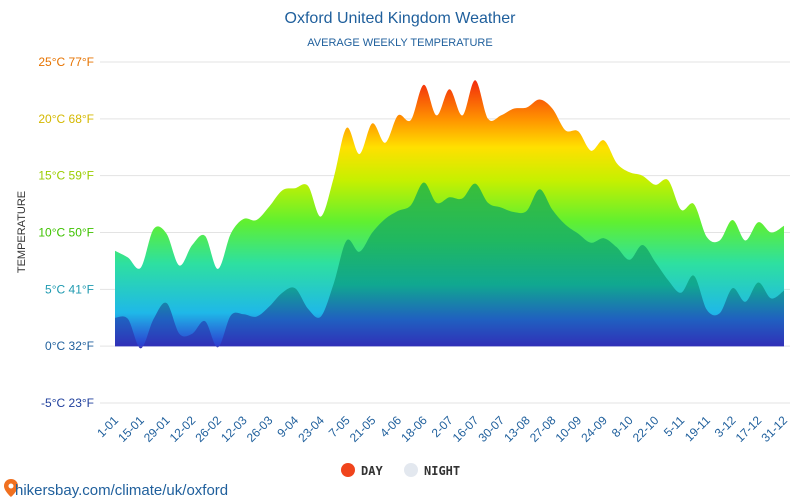 This screenshot has width=800, height=500. What do you see at coordinates (775, 429) in the screenshot?
I see `x-tick-label: 31-12` at bounding box center [775, 429].